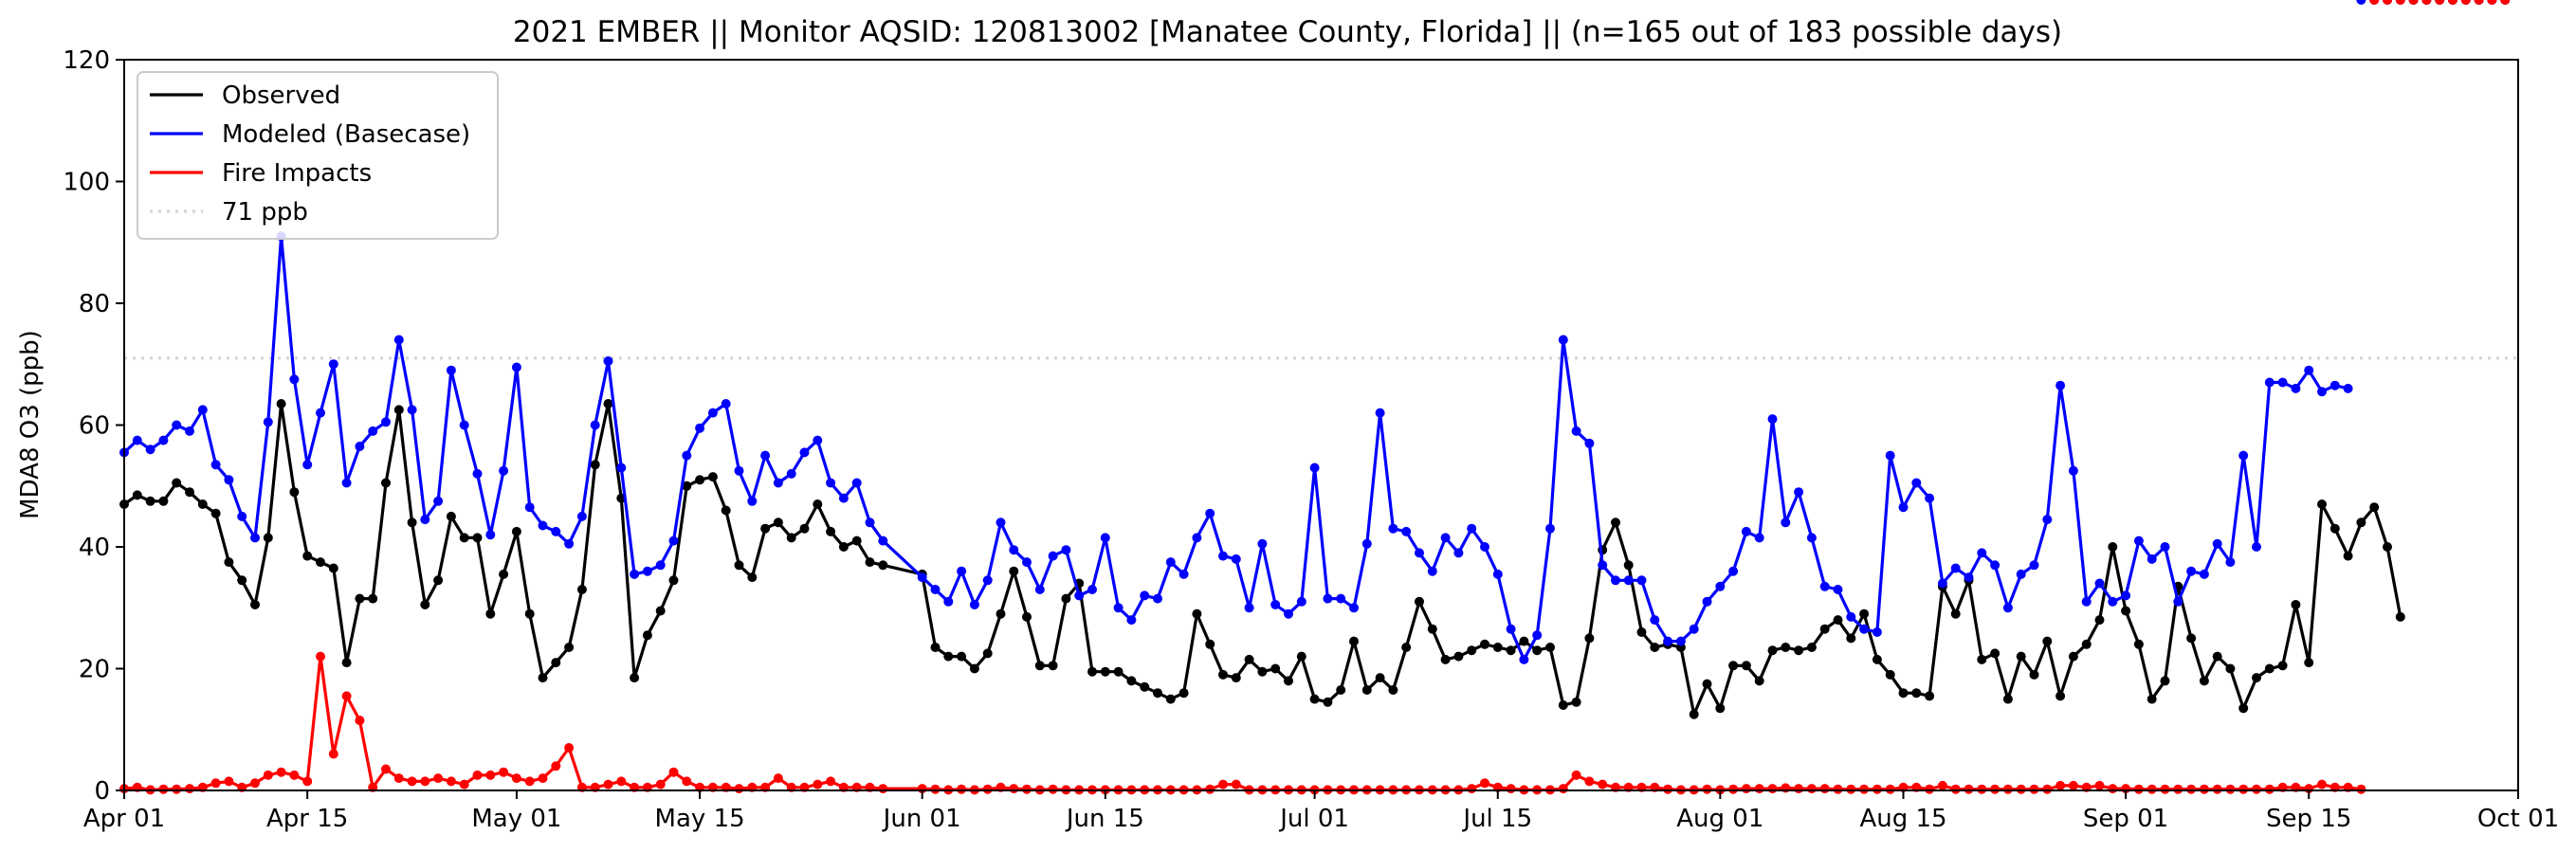  I want to click on x-tick-label: Jul 01, so click(1313, 819).